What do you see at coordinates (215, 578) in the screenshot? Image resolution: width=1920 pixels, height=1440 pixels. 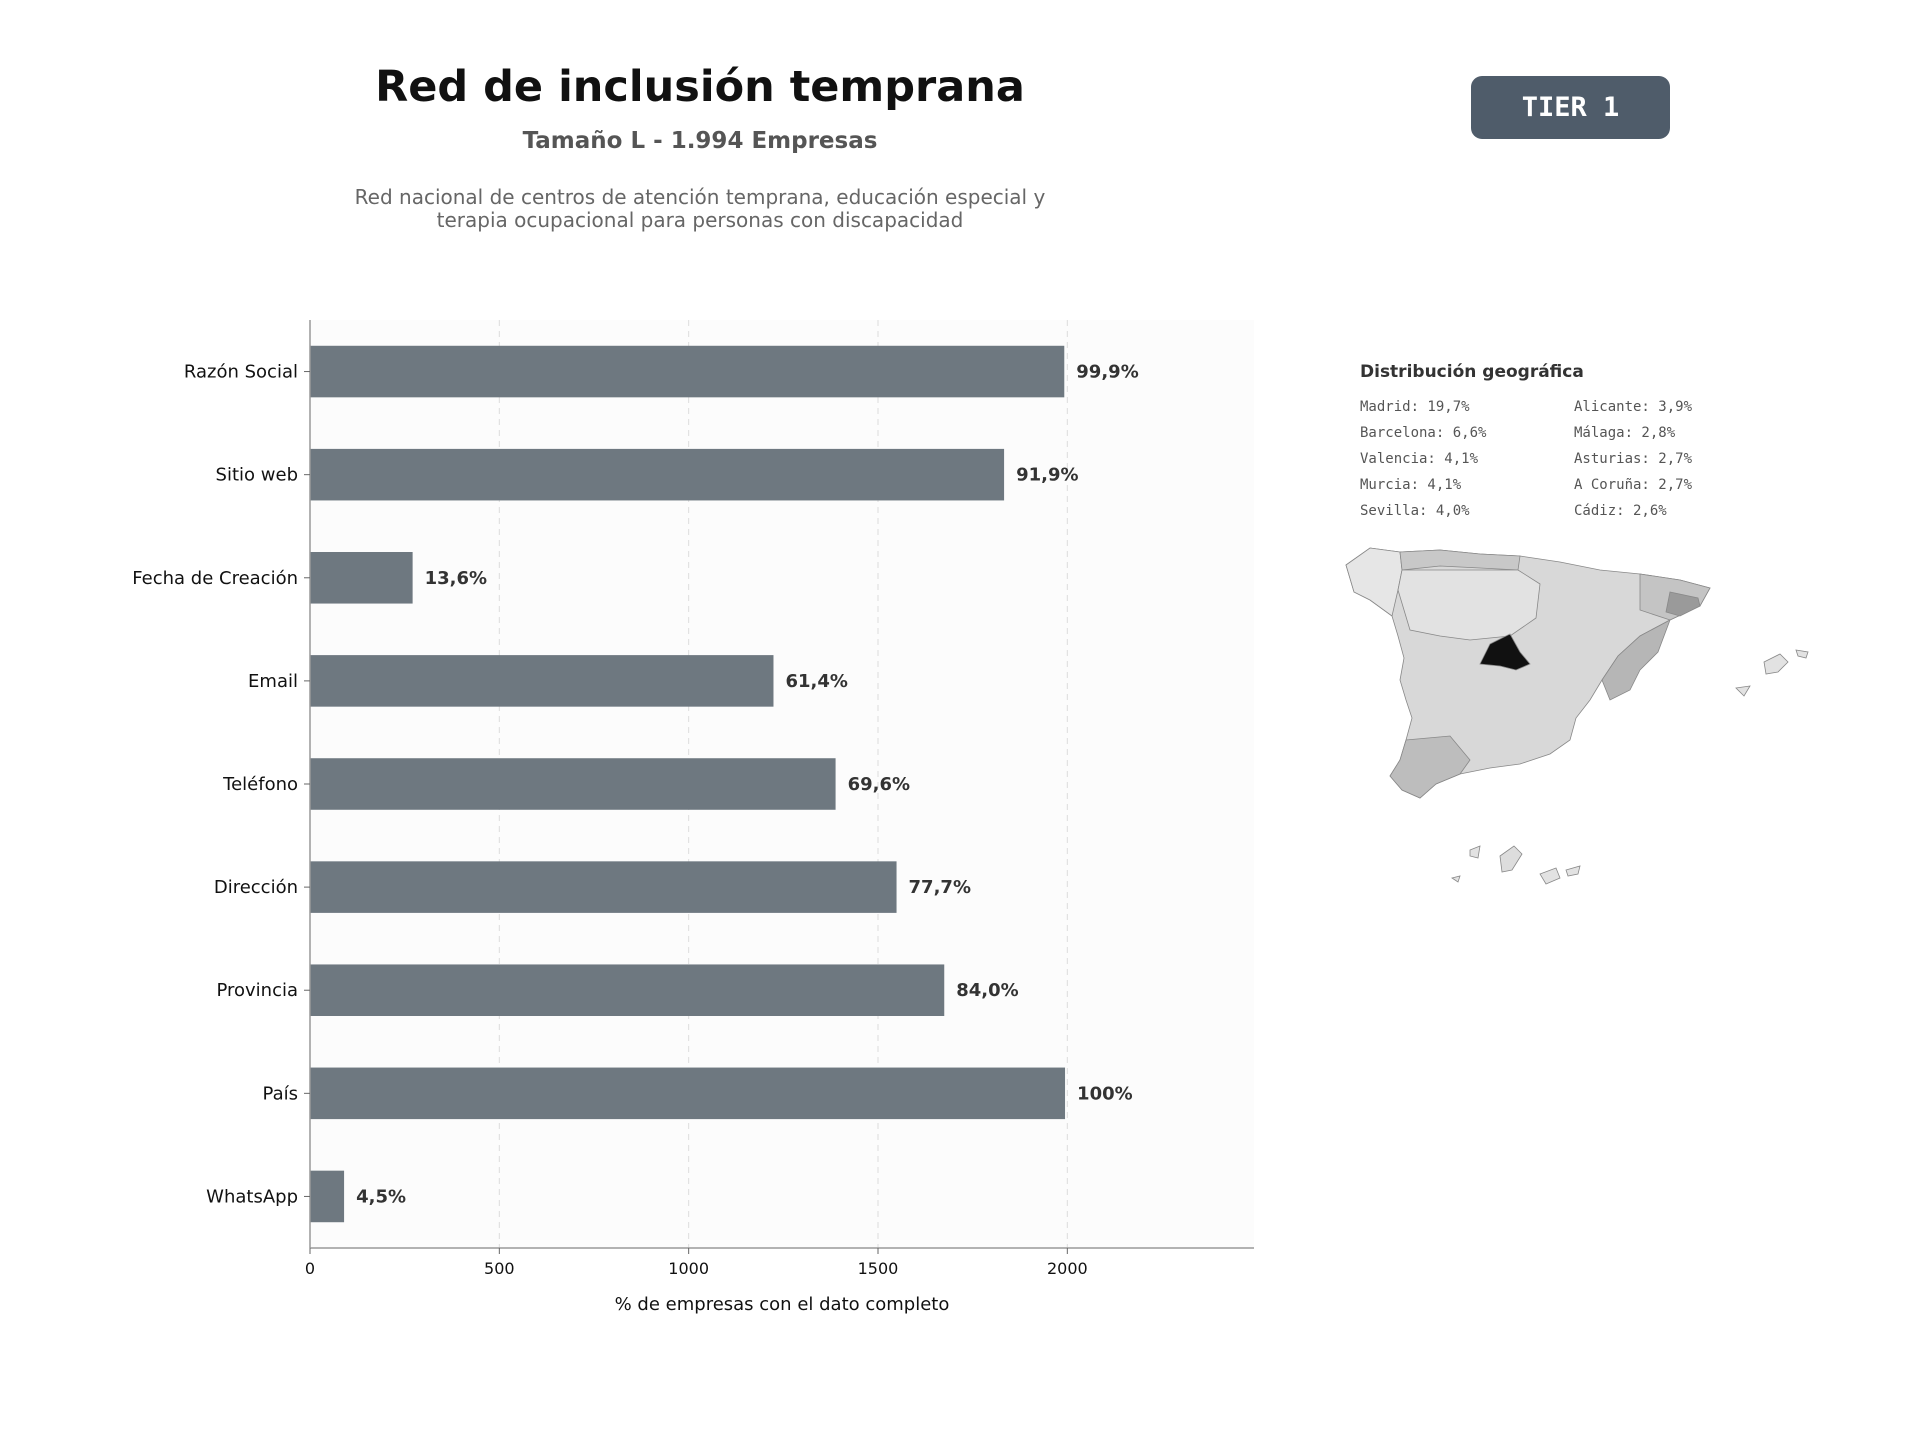 I see `y-tick-label: Fecha de Creación` at bounding box center [215, 578].